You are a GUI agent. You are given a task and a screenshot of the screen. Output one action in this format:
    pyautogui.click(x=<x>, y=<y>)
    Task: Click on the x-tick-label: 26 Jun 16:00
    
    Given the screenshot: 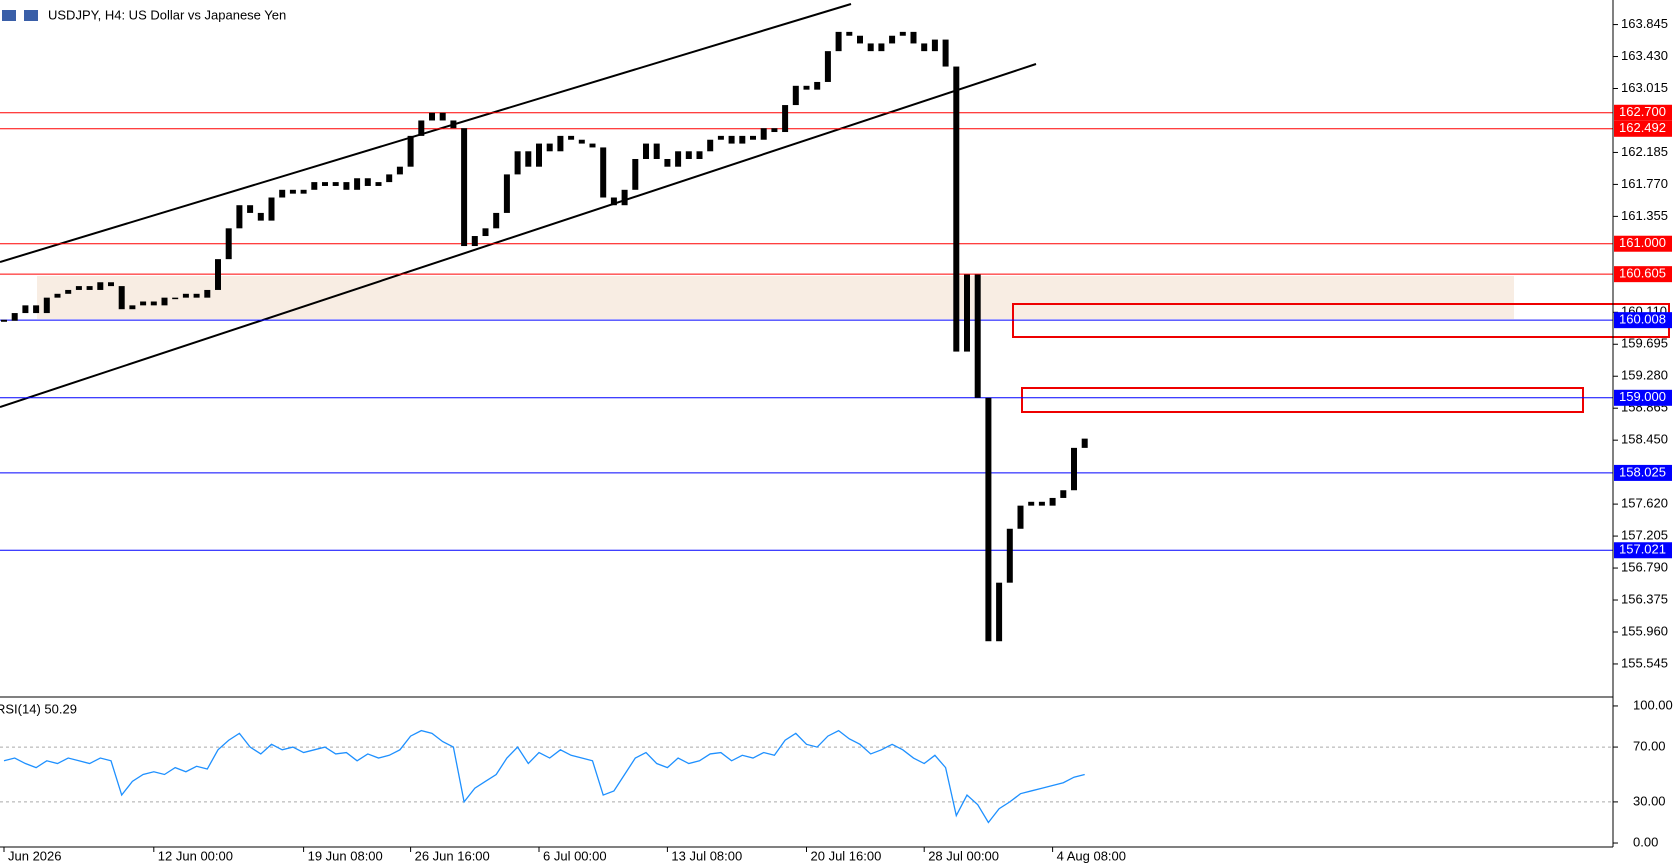 What is the action you would take?
    pyautogui.click(x=452, y=855)
    